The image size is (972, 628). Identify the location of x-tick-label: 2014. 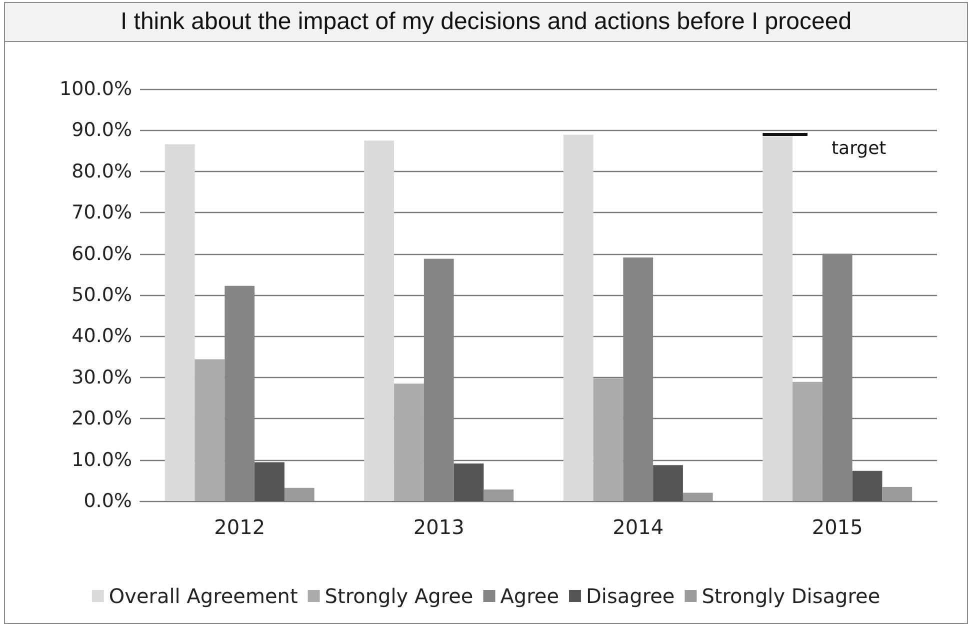
(638, 527).